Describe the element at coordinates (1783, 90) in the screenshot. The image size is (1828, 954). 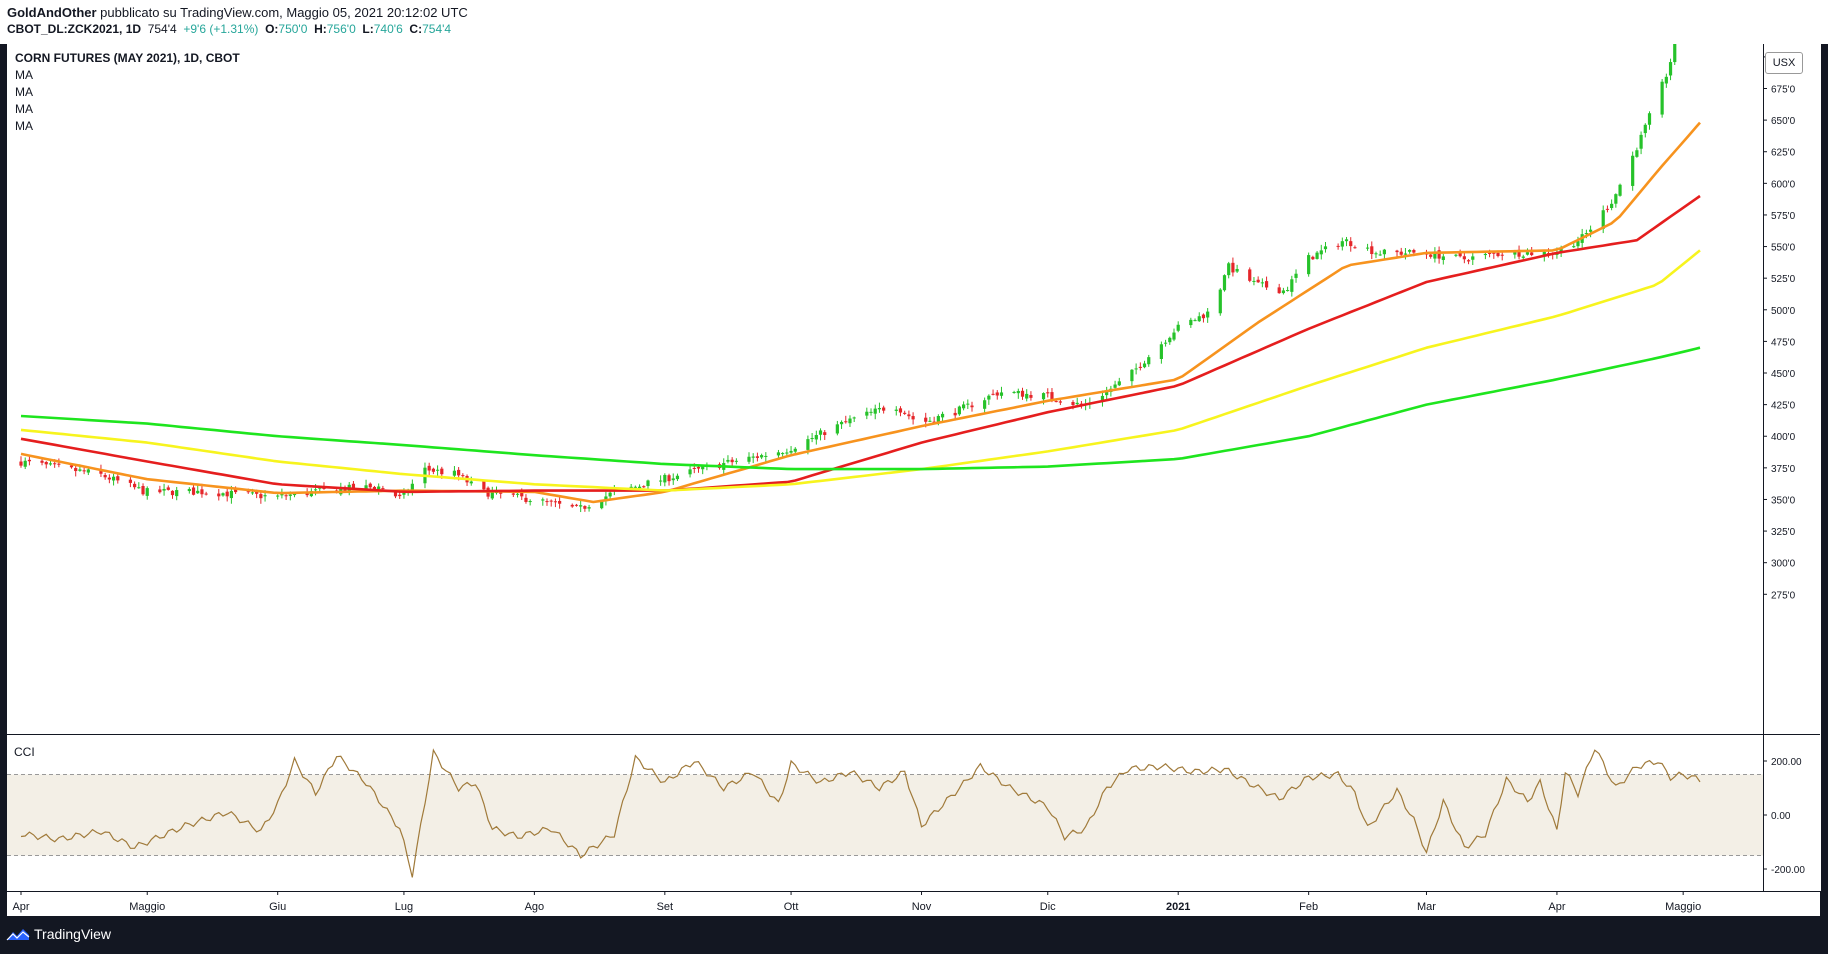
I see `price-tick-label: 675'0` at that location.